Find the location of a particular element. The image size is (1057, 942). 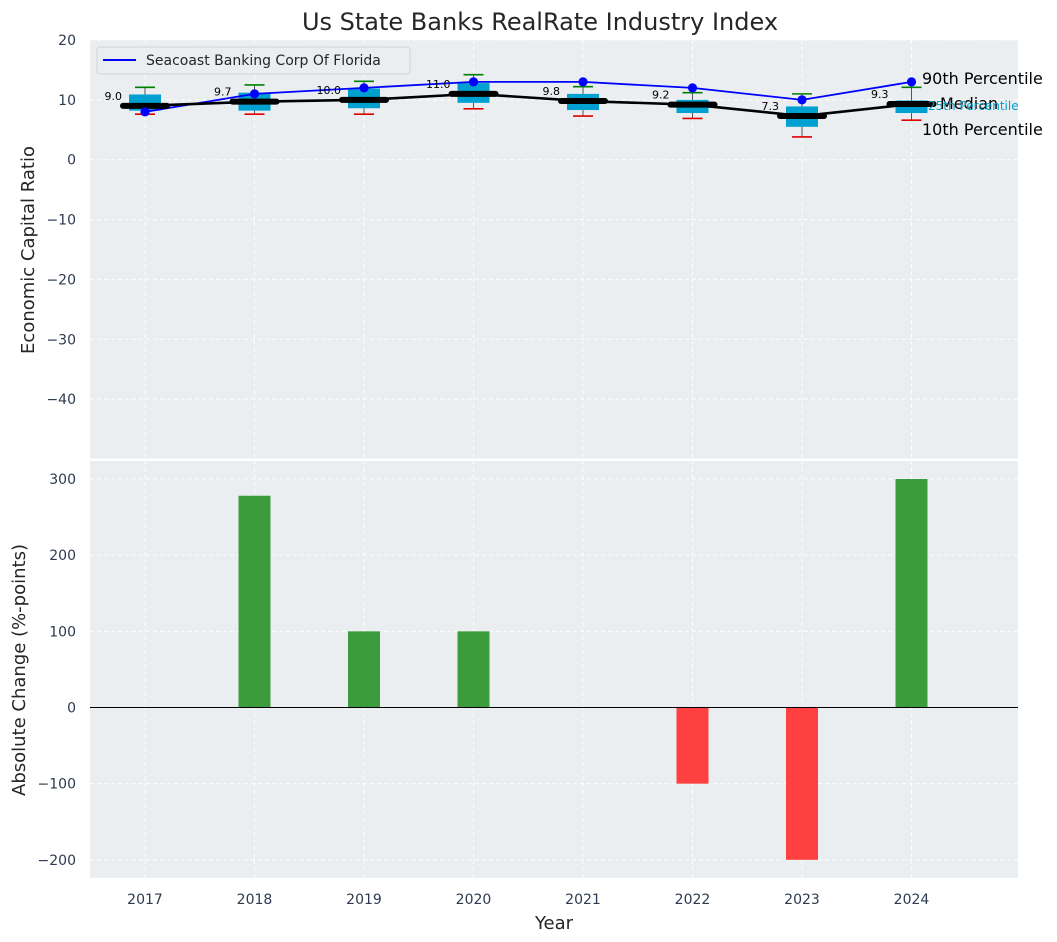

bottom-y-axis-label: Absolute Change (%-points) is located at coordinates (19, 670).